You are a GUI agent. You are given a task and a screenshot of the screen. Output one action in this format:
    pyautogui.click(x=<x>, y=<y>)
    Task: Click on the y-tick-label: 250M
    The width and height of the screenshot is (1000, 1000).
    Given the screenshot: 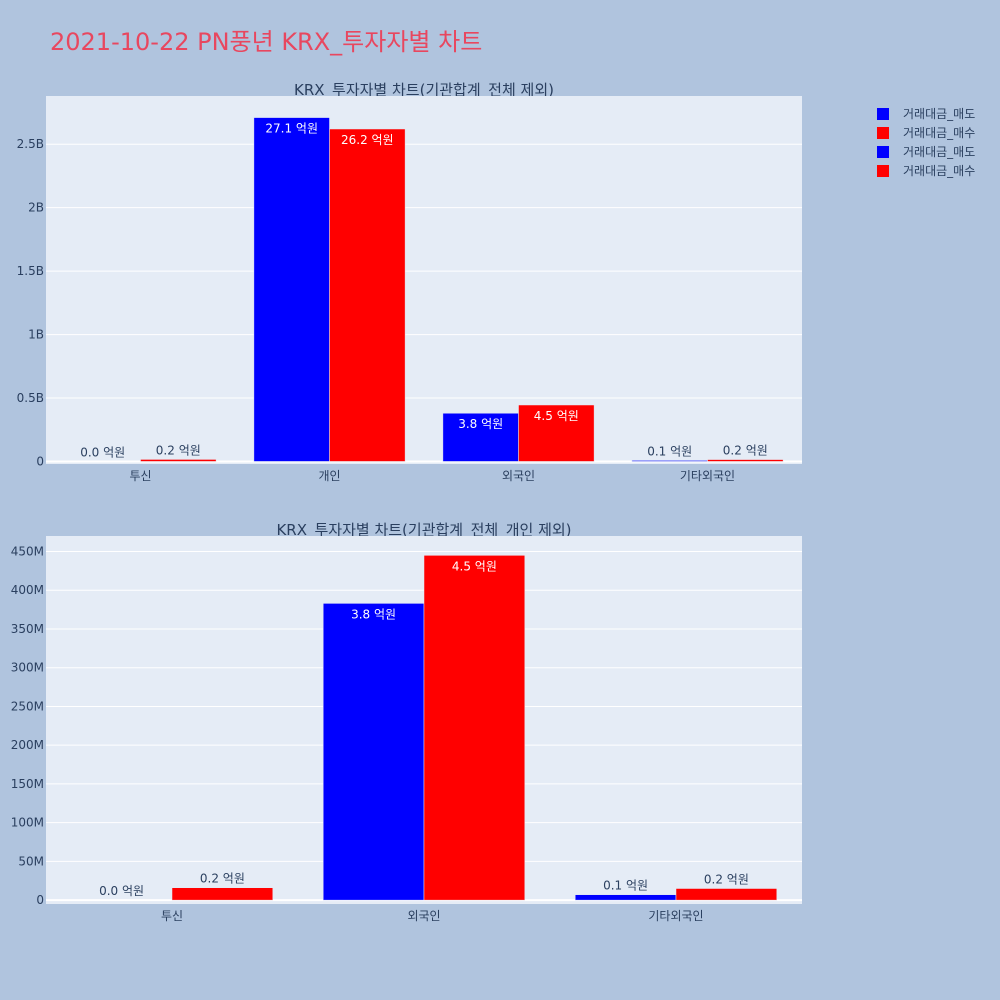 What is the action you would take?
    pyautogui.click(x=27, y=706)
    